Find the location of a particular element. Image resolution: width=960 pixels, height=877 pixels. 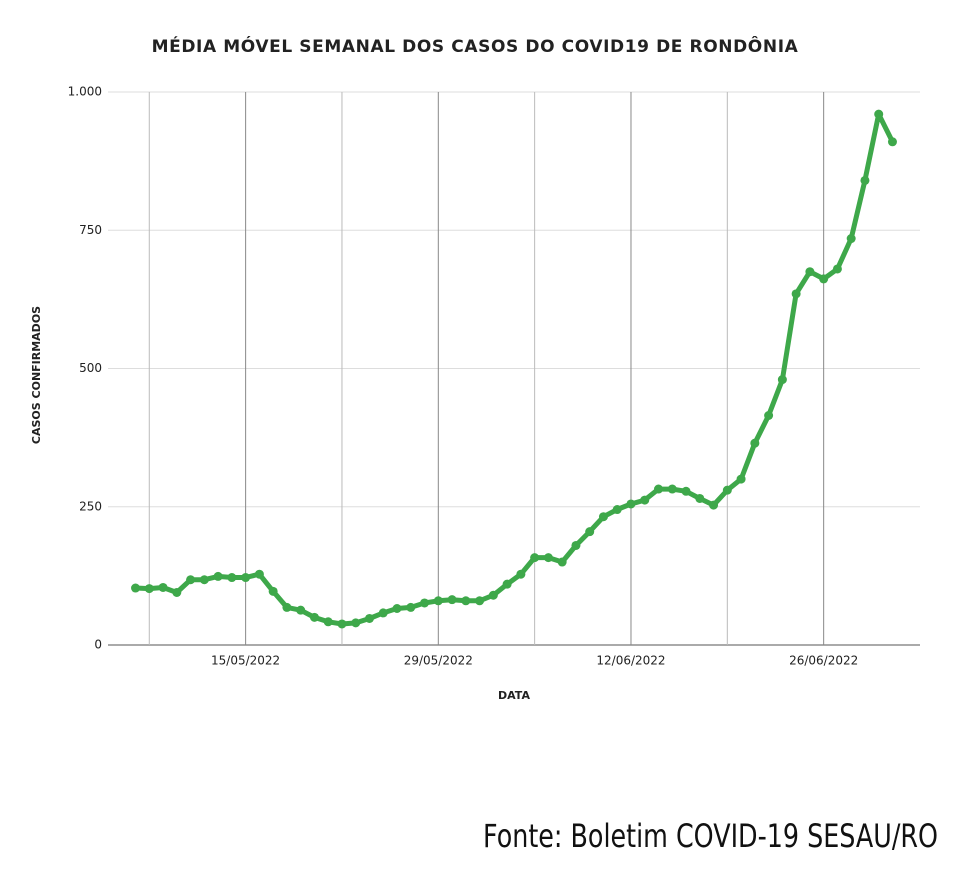

x-tick-label: 15/05/2022 is located at coordinates (245, 661).